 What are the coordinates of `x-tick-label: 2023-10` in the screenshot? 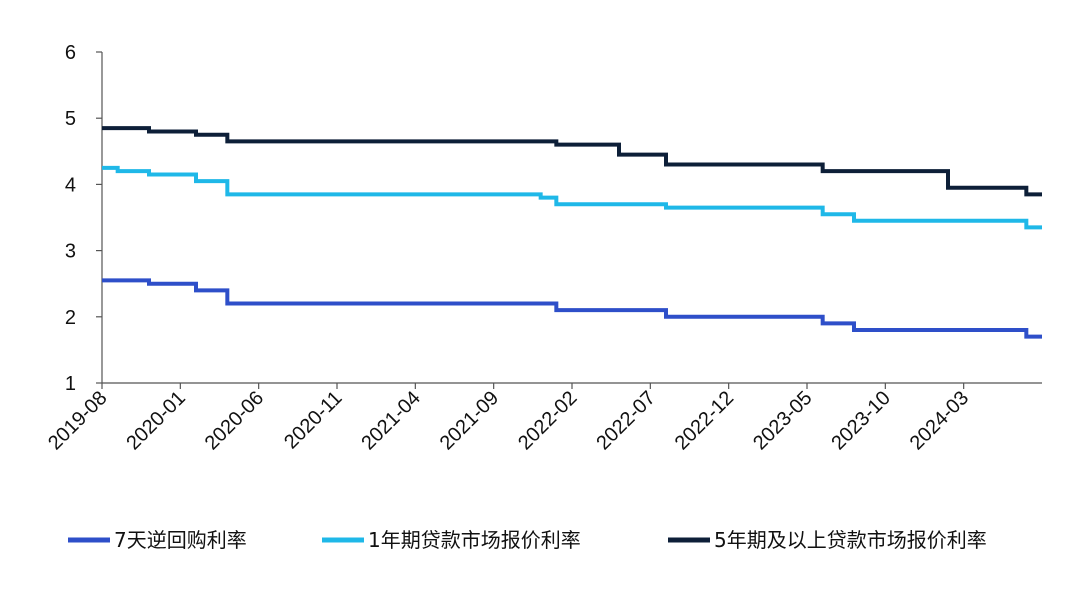 It's located at (860, 420).